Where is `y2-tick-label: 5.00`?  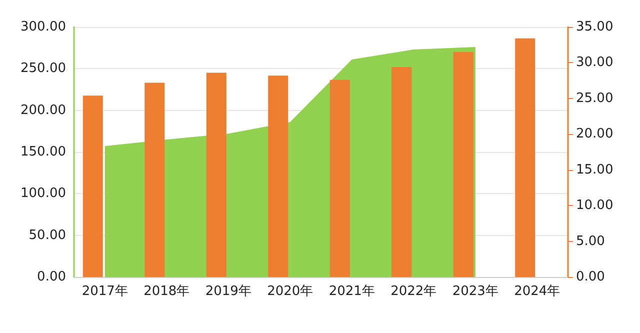
y2-tick-label: 5.00 is located at coordinates (590, 241).